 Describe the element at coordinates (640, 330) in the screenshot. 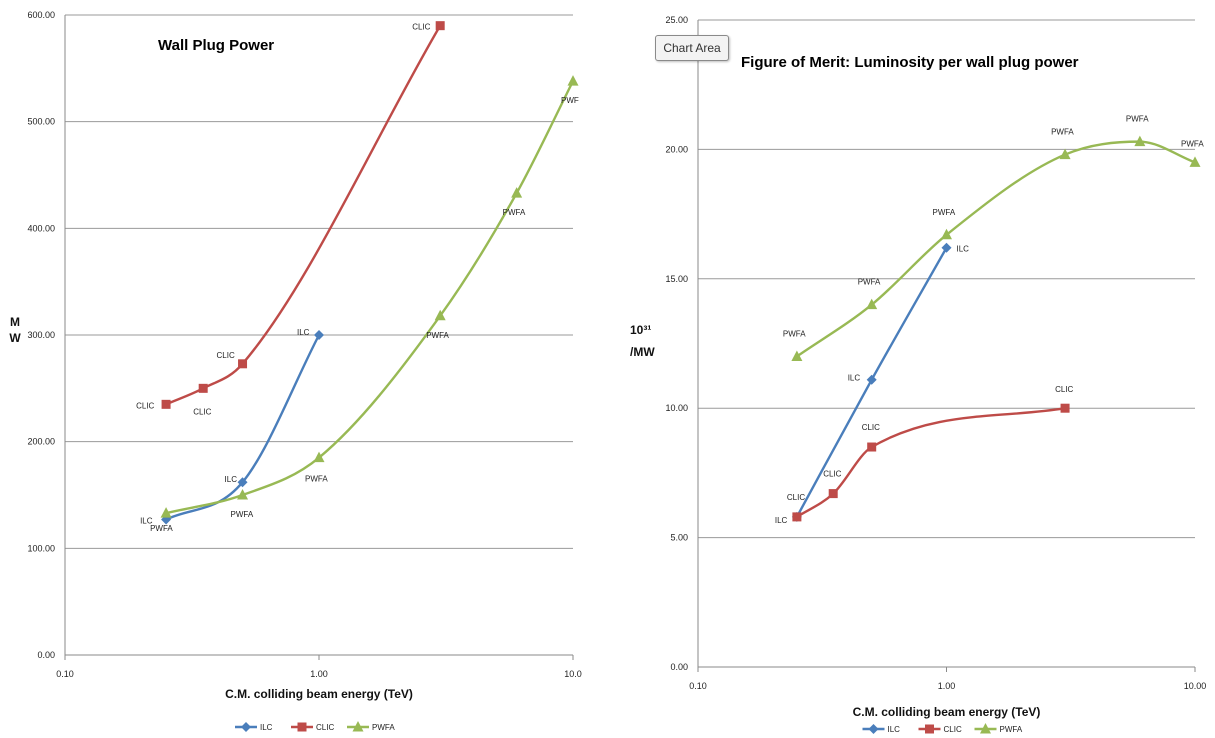

I see `y-axis-label-top: 10³¹` at that location.